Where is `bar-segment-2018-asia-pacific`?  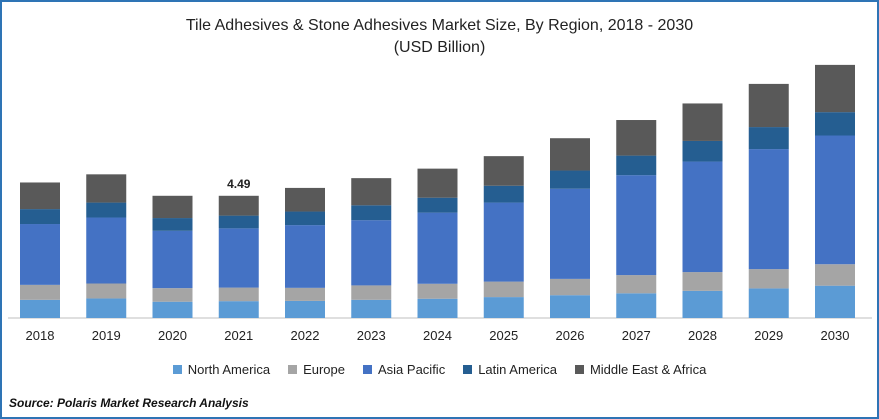
bar-segment-2018-asia-pacific is located at coordinates (40, 254).